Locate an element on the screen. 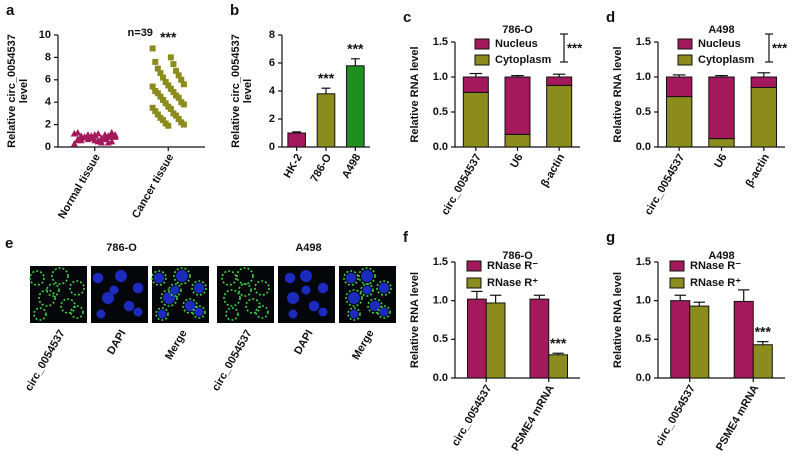 Image resolution: width=800 pixels, height=464 pixels. y-tick-label: 0 is located at coordinates (48, 147).